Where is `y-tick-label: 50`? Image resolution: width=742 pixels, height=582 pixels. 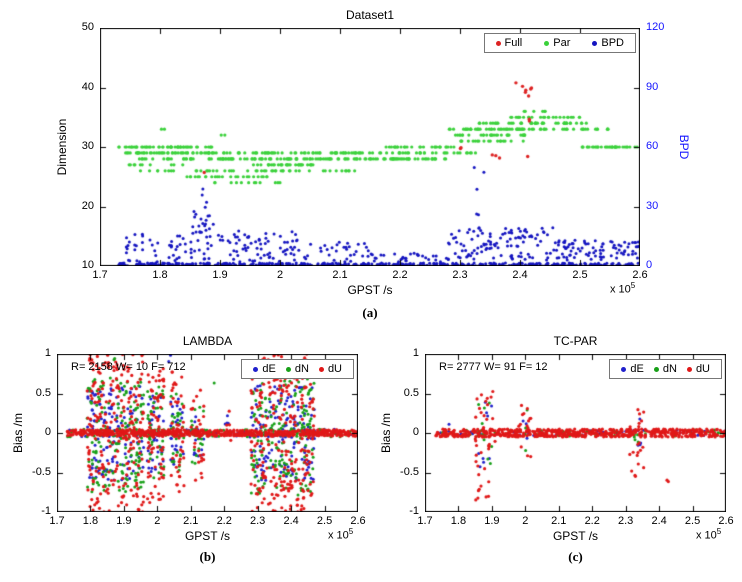 y-tick-label: 50 is located at coordinates (87, 27).